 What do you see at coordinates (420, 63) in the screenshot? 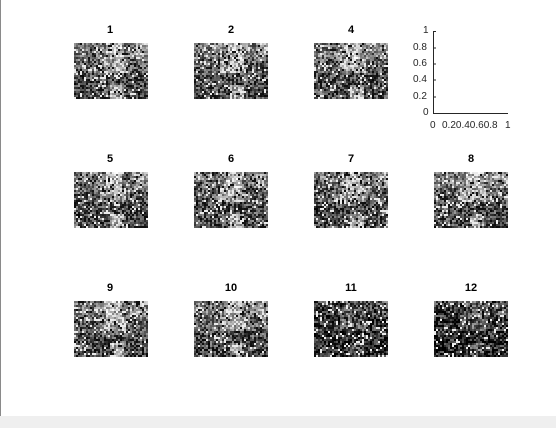
I see `y-tick-label: 0.6` at bounding box center [420, 63].